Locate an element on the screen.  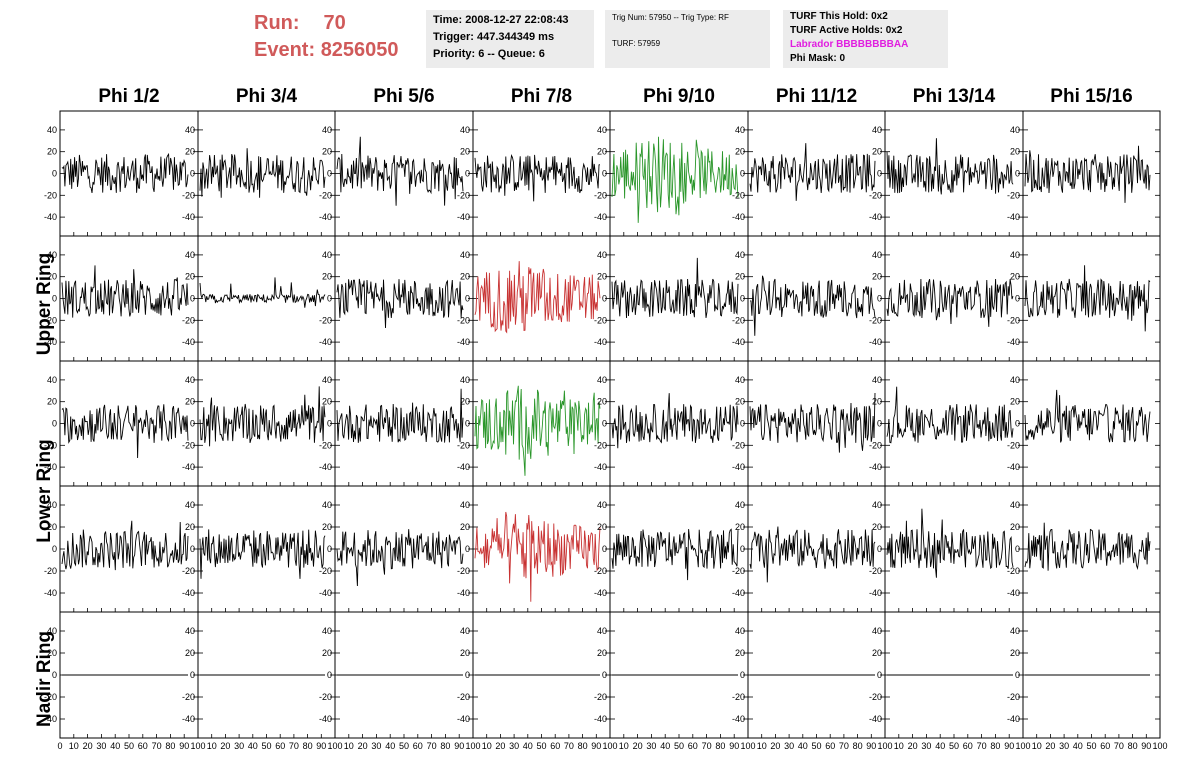
waveform-panel-r5-c4: 40 20 0 -20 -40 is located at coordinates (534, 675).